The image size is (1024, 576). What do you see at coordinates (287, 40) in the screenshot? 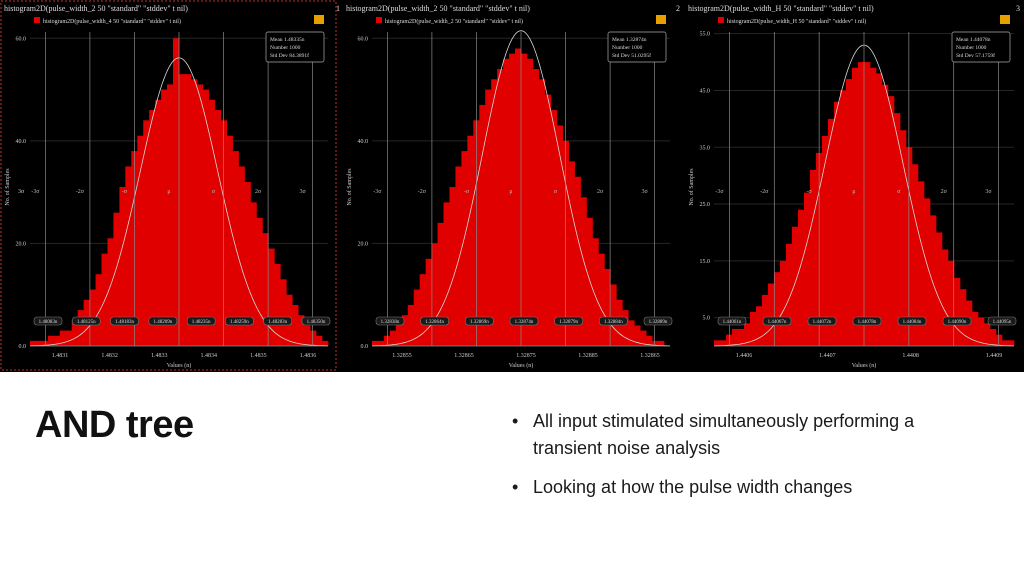
I see `stats-mean: Mean 1.48335n` at bounding box center [287, 40].